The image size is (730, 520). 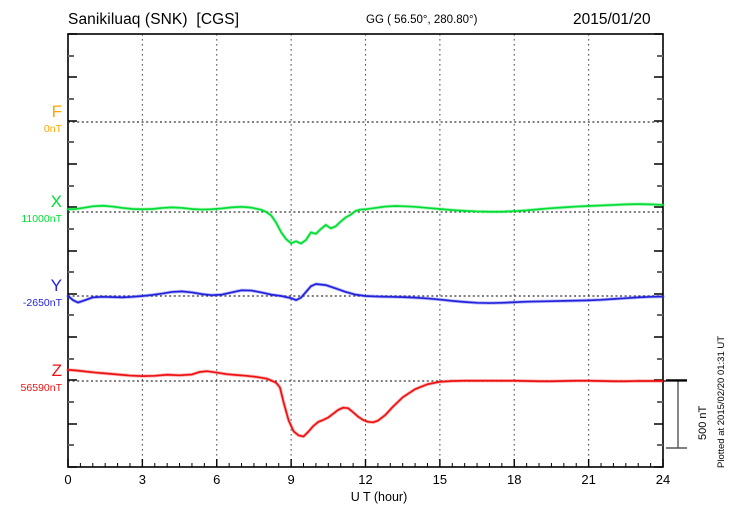 What do you see at coordinates (42, 303) in the screenshot?
I see `component-baseline-value-y: -2650nT` at bounding box center [42, 303].